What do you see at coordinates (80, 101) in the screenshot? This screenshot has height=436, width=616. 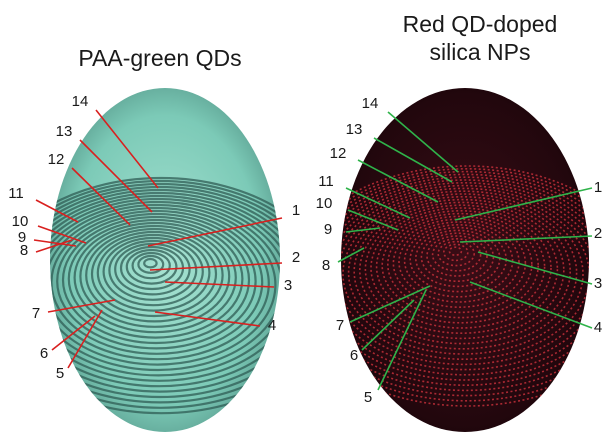 I see `minutiae-label: 14` at bounding box center [80, 101].